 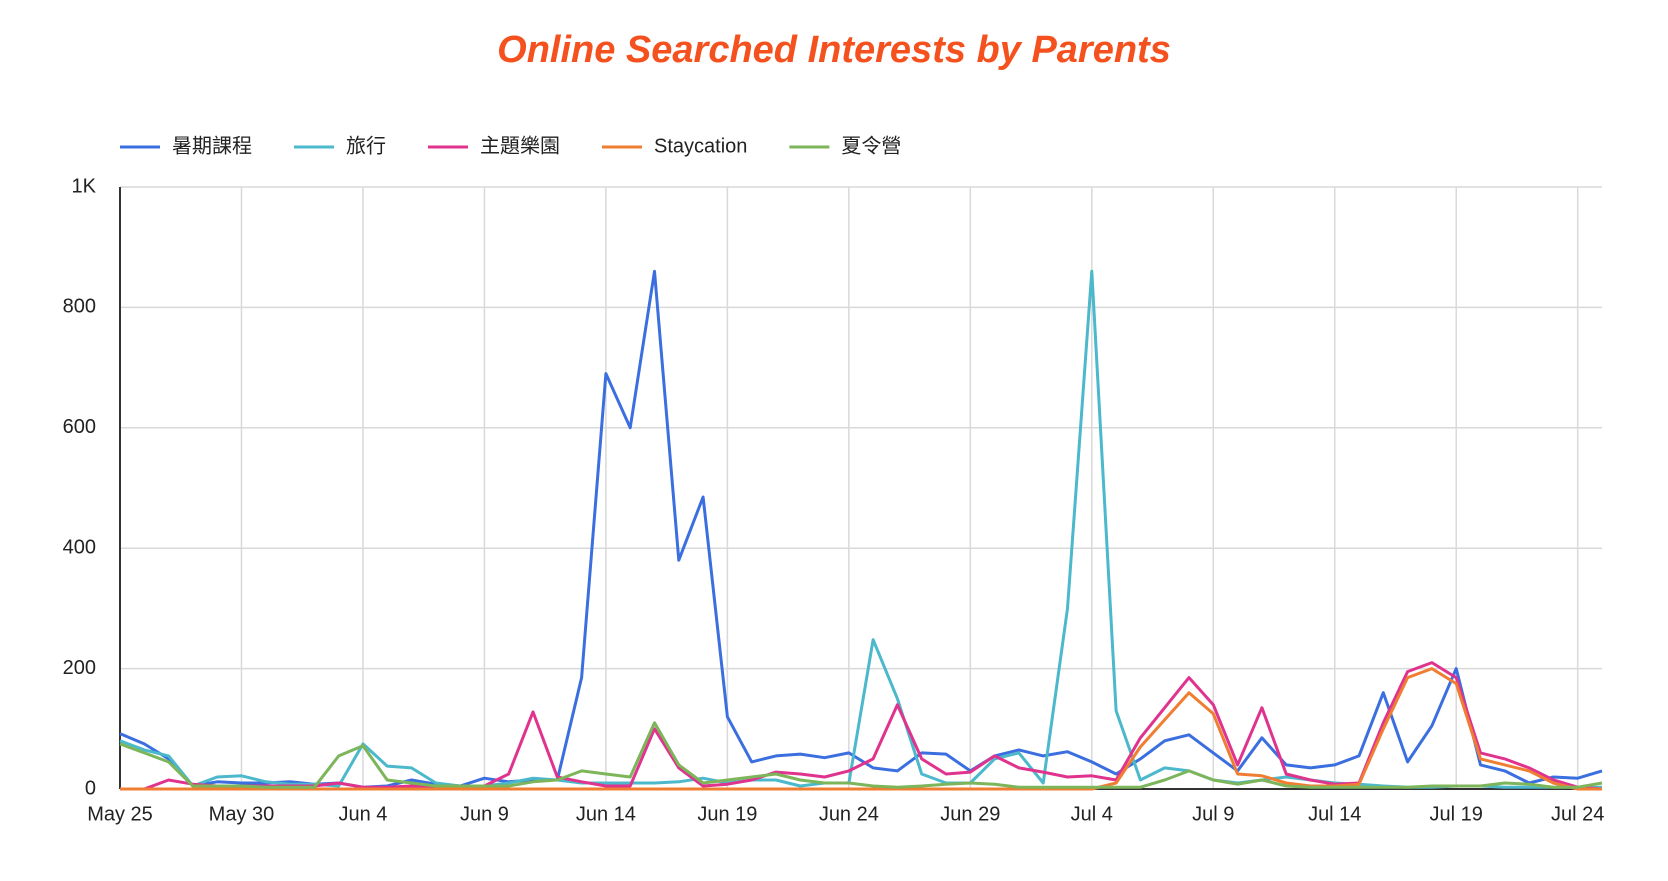 I want to click on legend-label: 旅行, so click(x=366, y=145).